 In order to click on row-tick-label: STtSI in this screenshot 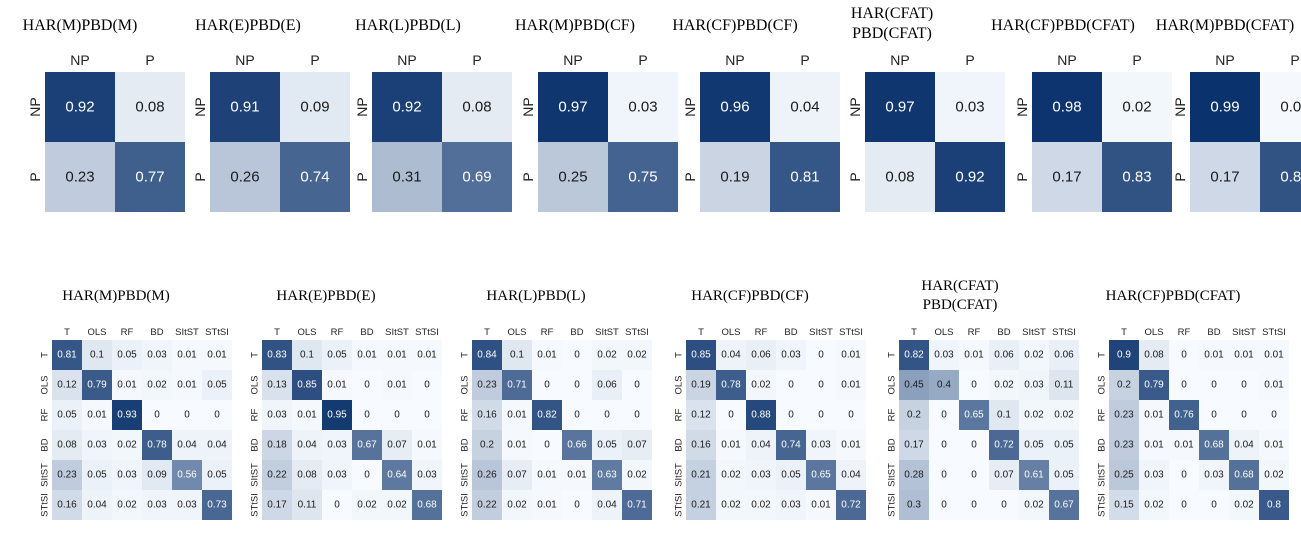, I will do `click(892, 505)`.